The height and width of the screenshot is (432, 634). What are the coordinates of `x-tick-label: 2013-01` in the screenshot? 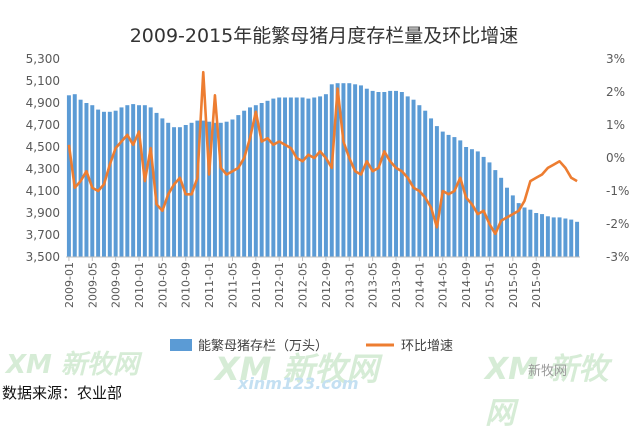 It's located at (349, 285).